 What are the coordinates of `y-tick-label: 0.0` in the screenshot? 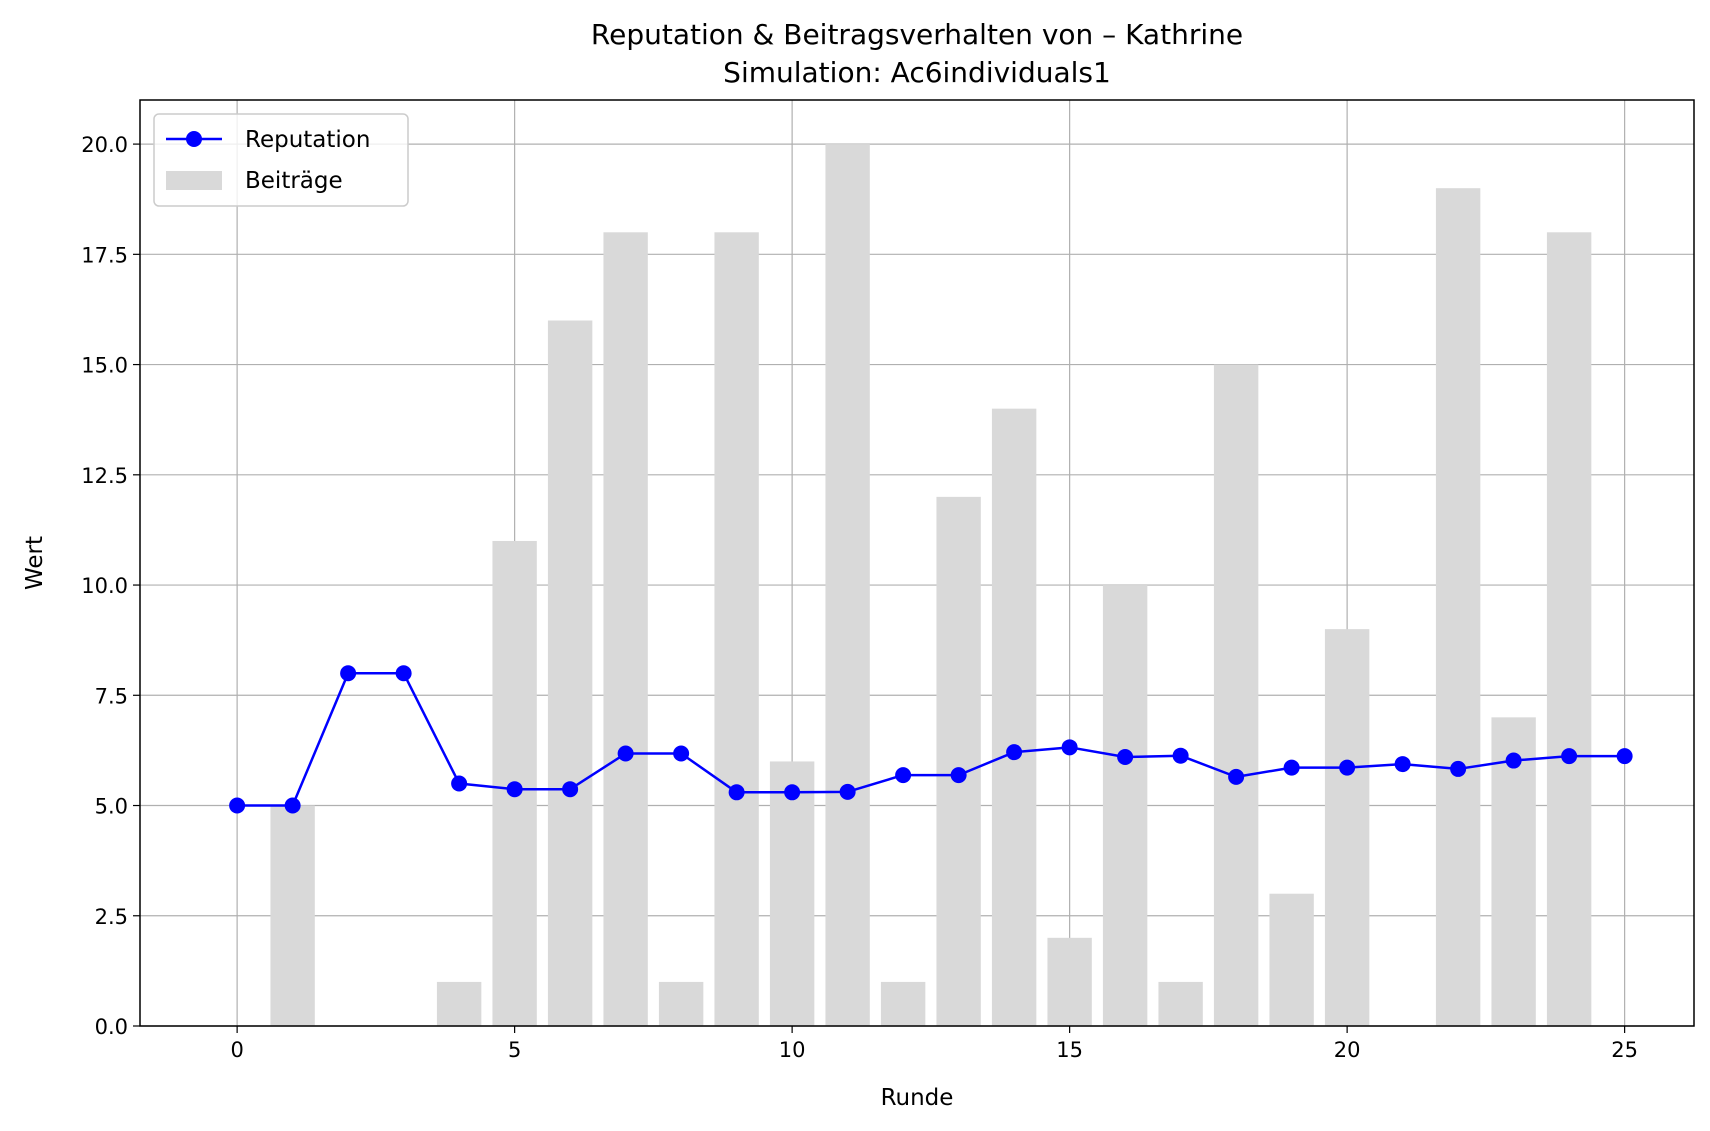 It's located at (111, 1027).